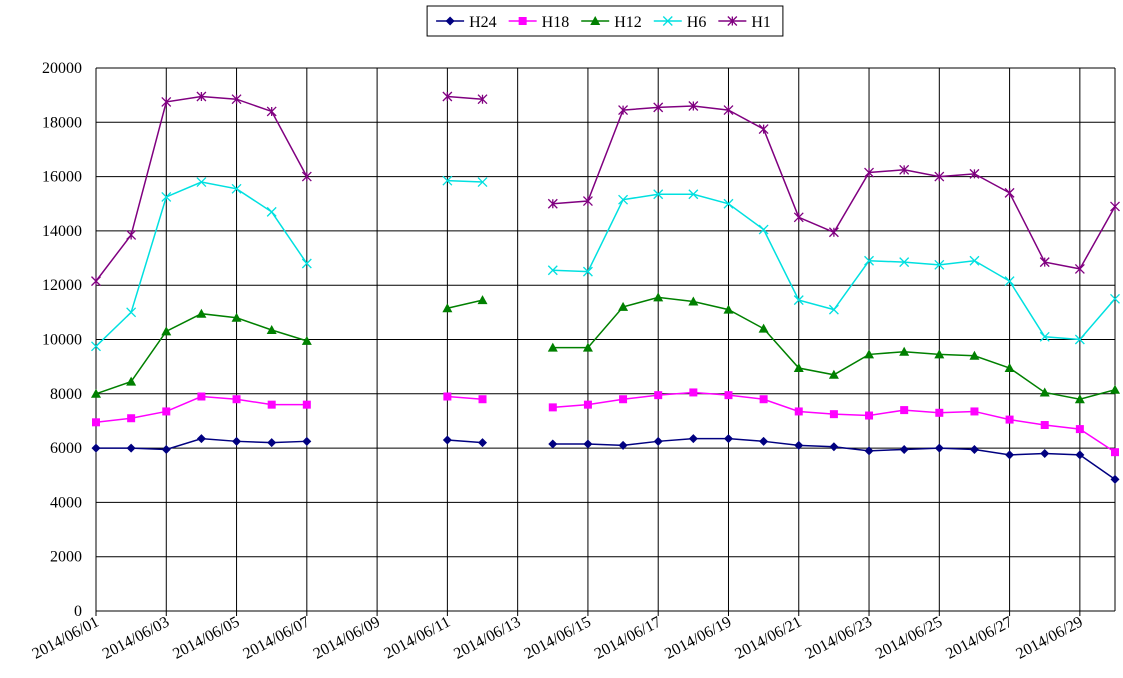 The width and height of the screenshot is (1123, 678). What do you see at coordinates (62, 340) in the screenshot?
I see `y-tick-label: 10000` at bounding box center [62, 340].